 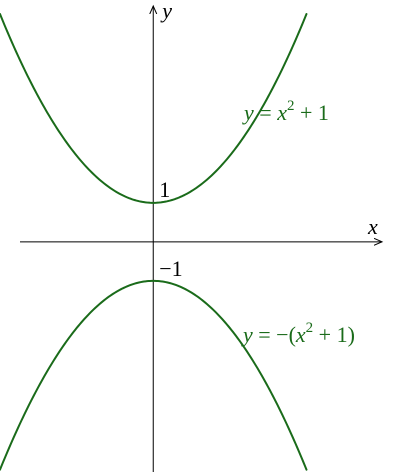 What do you see at coordinates (334, 334) in the screenshot?
I see `eq-rest: + 1)` at bounding box center [334, 334].